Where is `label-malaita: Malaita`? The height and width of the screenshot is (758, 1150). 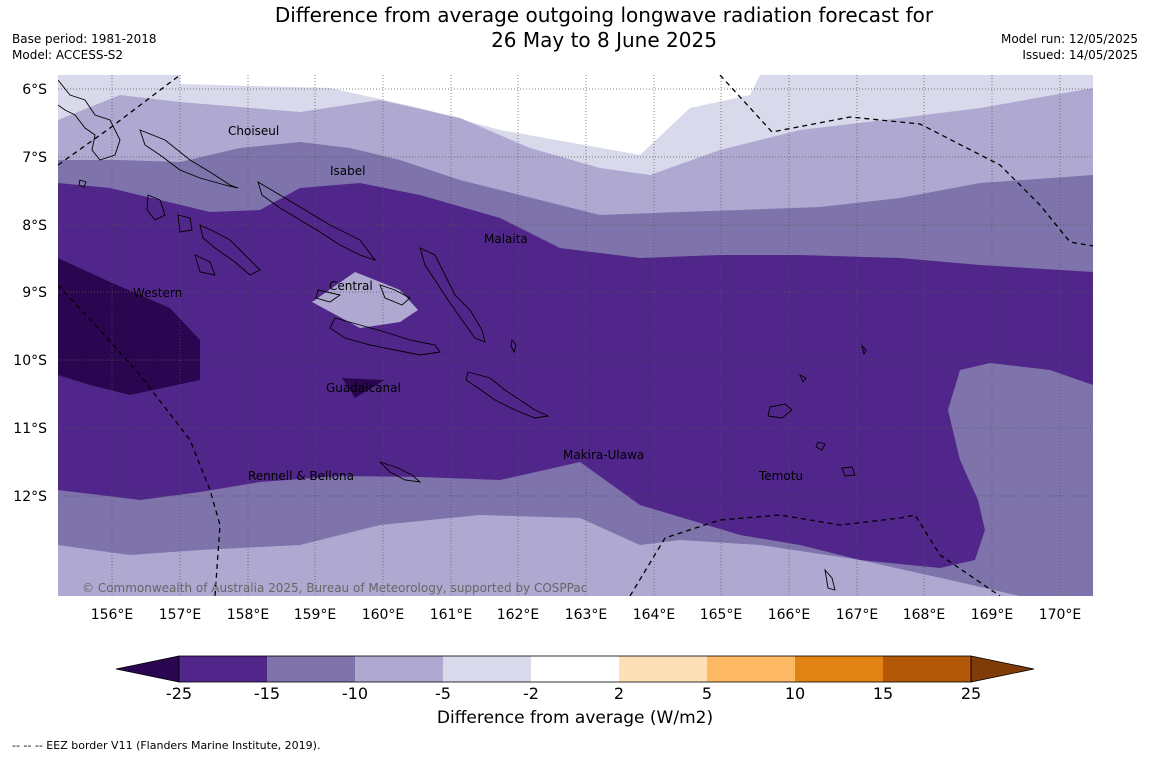 label-malaita: Malaita is located at coordinates (506, 239).